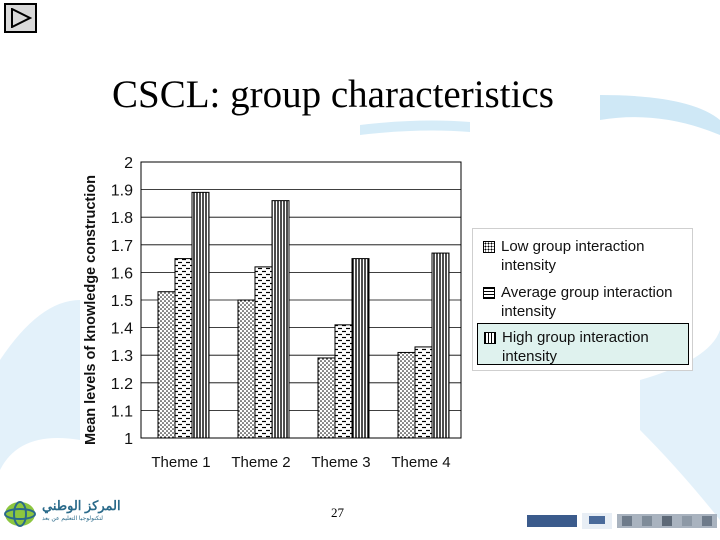 This screenshot has height=540, width=720. What do you see at coordinates (587, 292) in the screenshot?
I see `legend-label-average-line1: Average group interaction` at bounding box center [587, 292].